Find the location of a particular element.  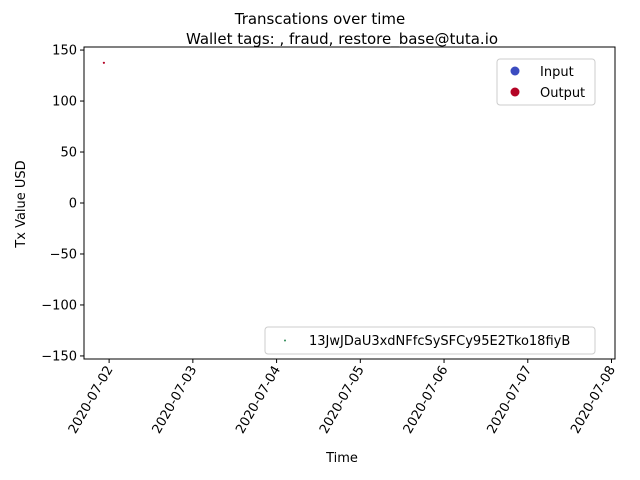

y-tick-label: 0 is located at coordinates (73, 204).